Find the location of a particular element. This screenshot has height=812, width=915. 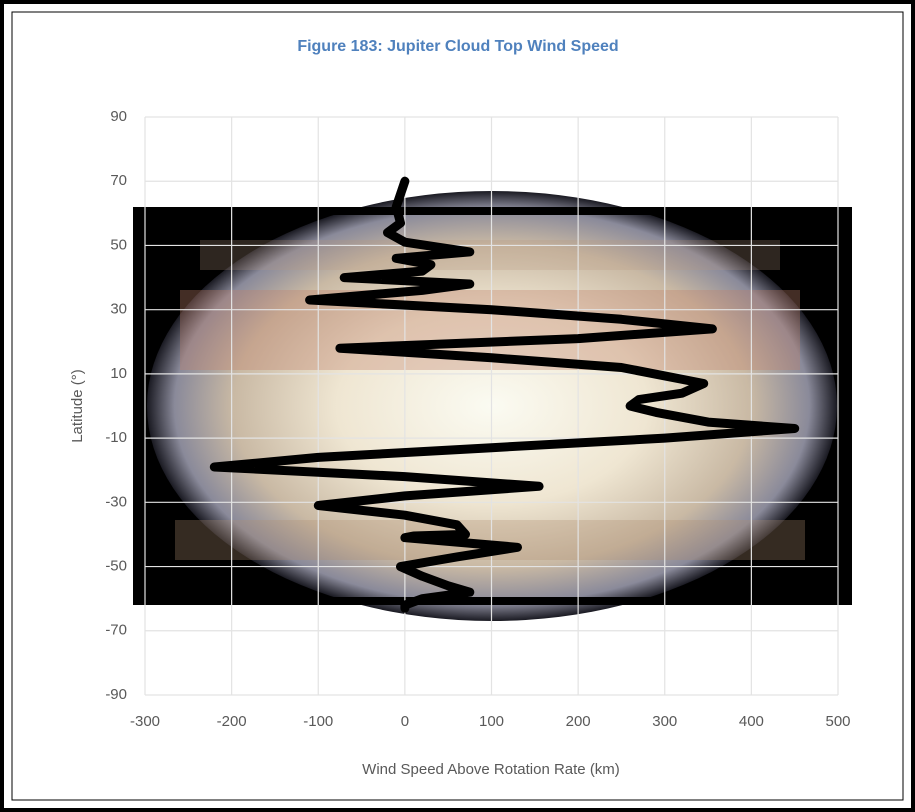

y-tick-label: -30 is located at coordinates (116, 501).